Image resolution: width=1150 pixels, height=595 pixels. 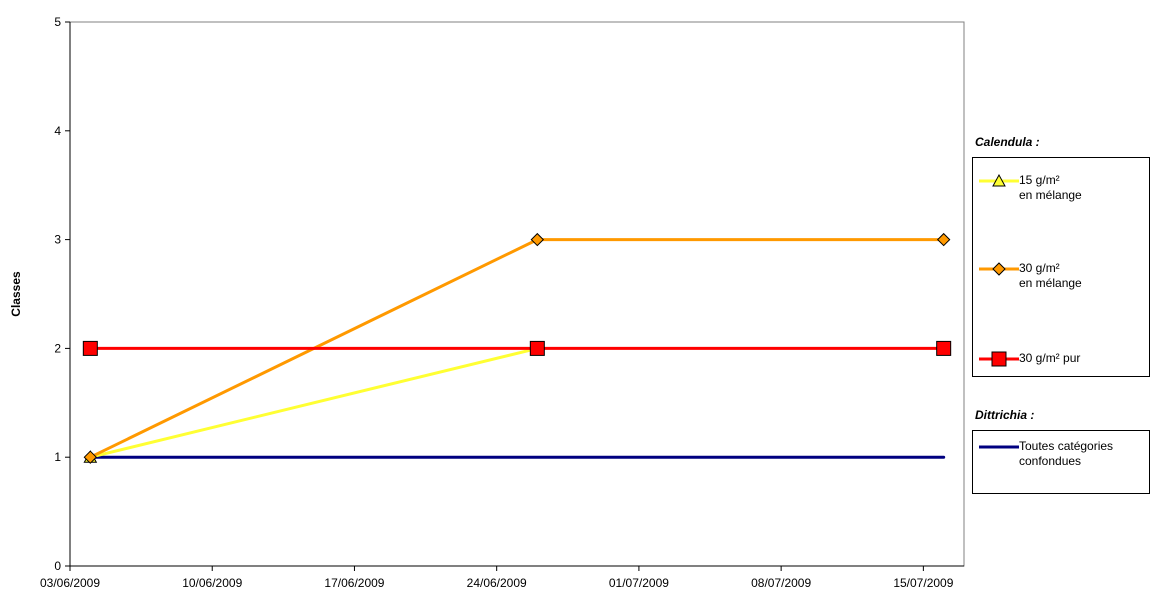 I want to click on x-tick-label: 01/07/2009, so click(x=639, y=583).